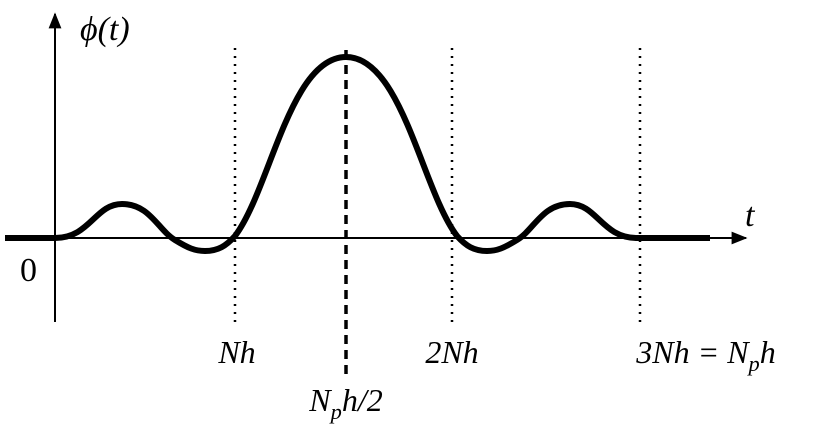 This screenshot has width=830, height=431. What do you see at coordinates (362, 400) in the screenshot?
I see `label-part: h/2` at bounding box center [362, 400].